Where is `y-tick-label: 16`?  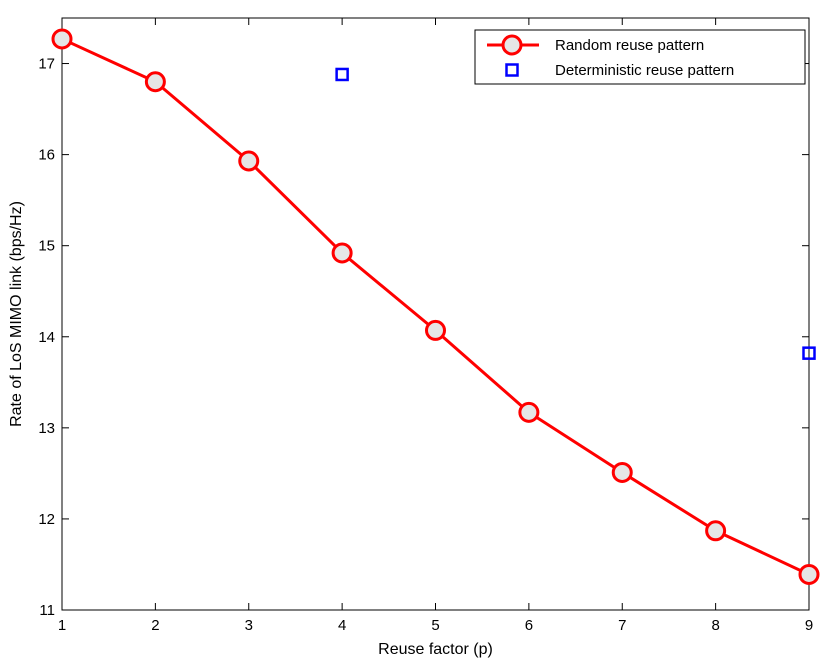
y-tick-label: 16 is located at coordinates (46, 155).